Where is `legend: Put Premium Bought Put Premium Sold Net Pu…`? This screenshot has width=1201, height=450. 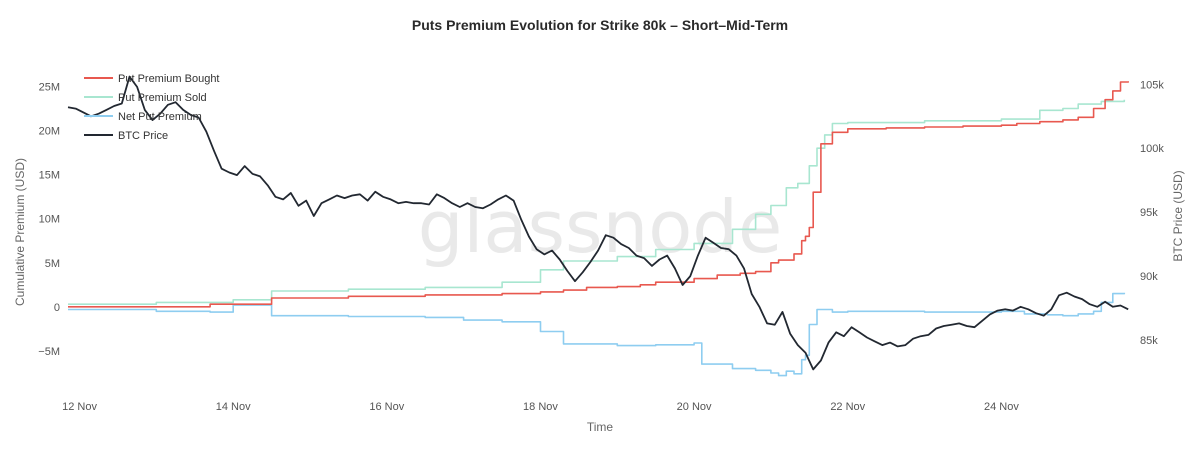
legend: Put Premium Bought Put Premium Sold Net Pu… is located at coordinates (152, 107).